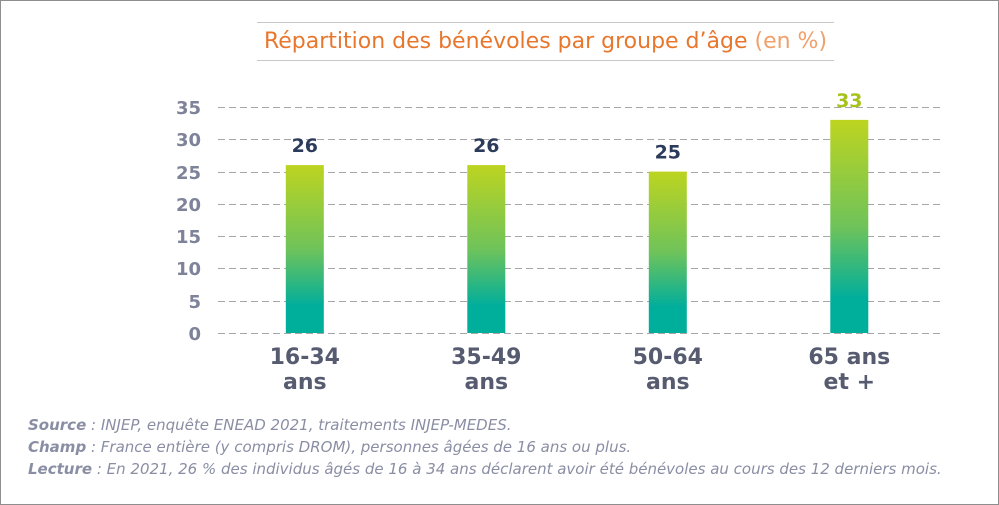 This screenshot has height=505, width=999. What do you see at coordinates (60, 469) in the screenshot?
I see `note-label: Lecture` at bounding box center [60, 469].